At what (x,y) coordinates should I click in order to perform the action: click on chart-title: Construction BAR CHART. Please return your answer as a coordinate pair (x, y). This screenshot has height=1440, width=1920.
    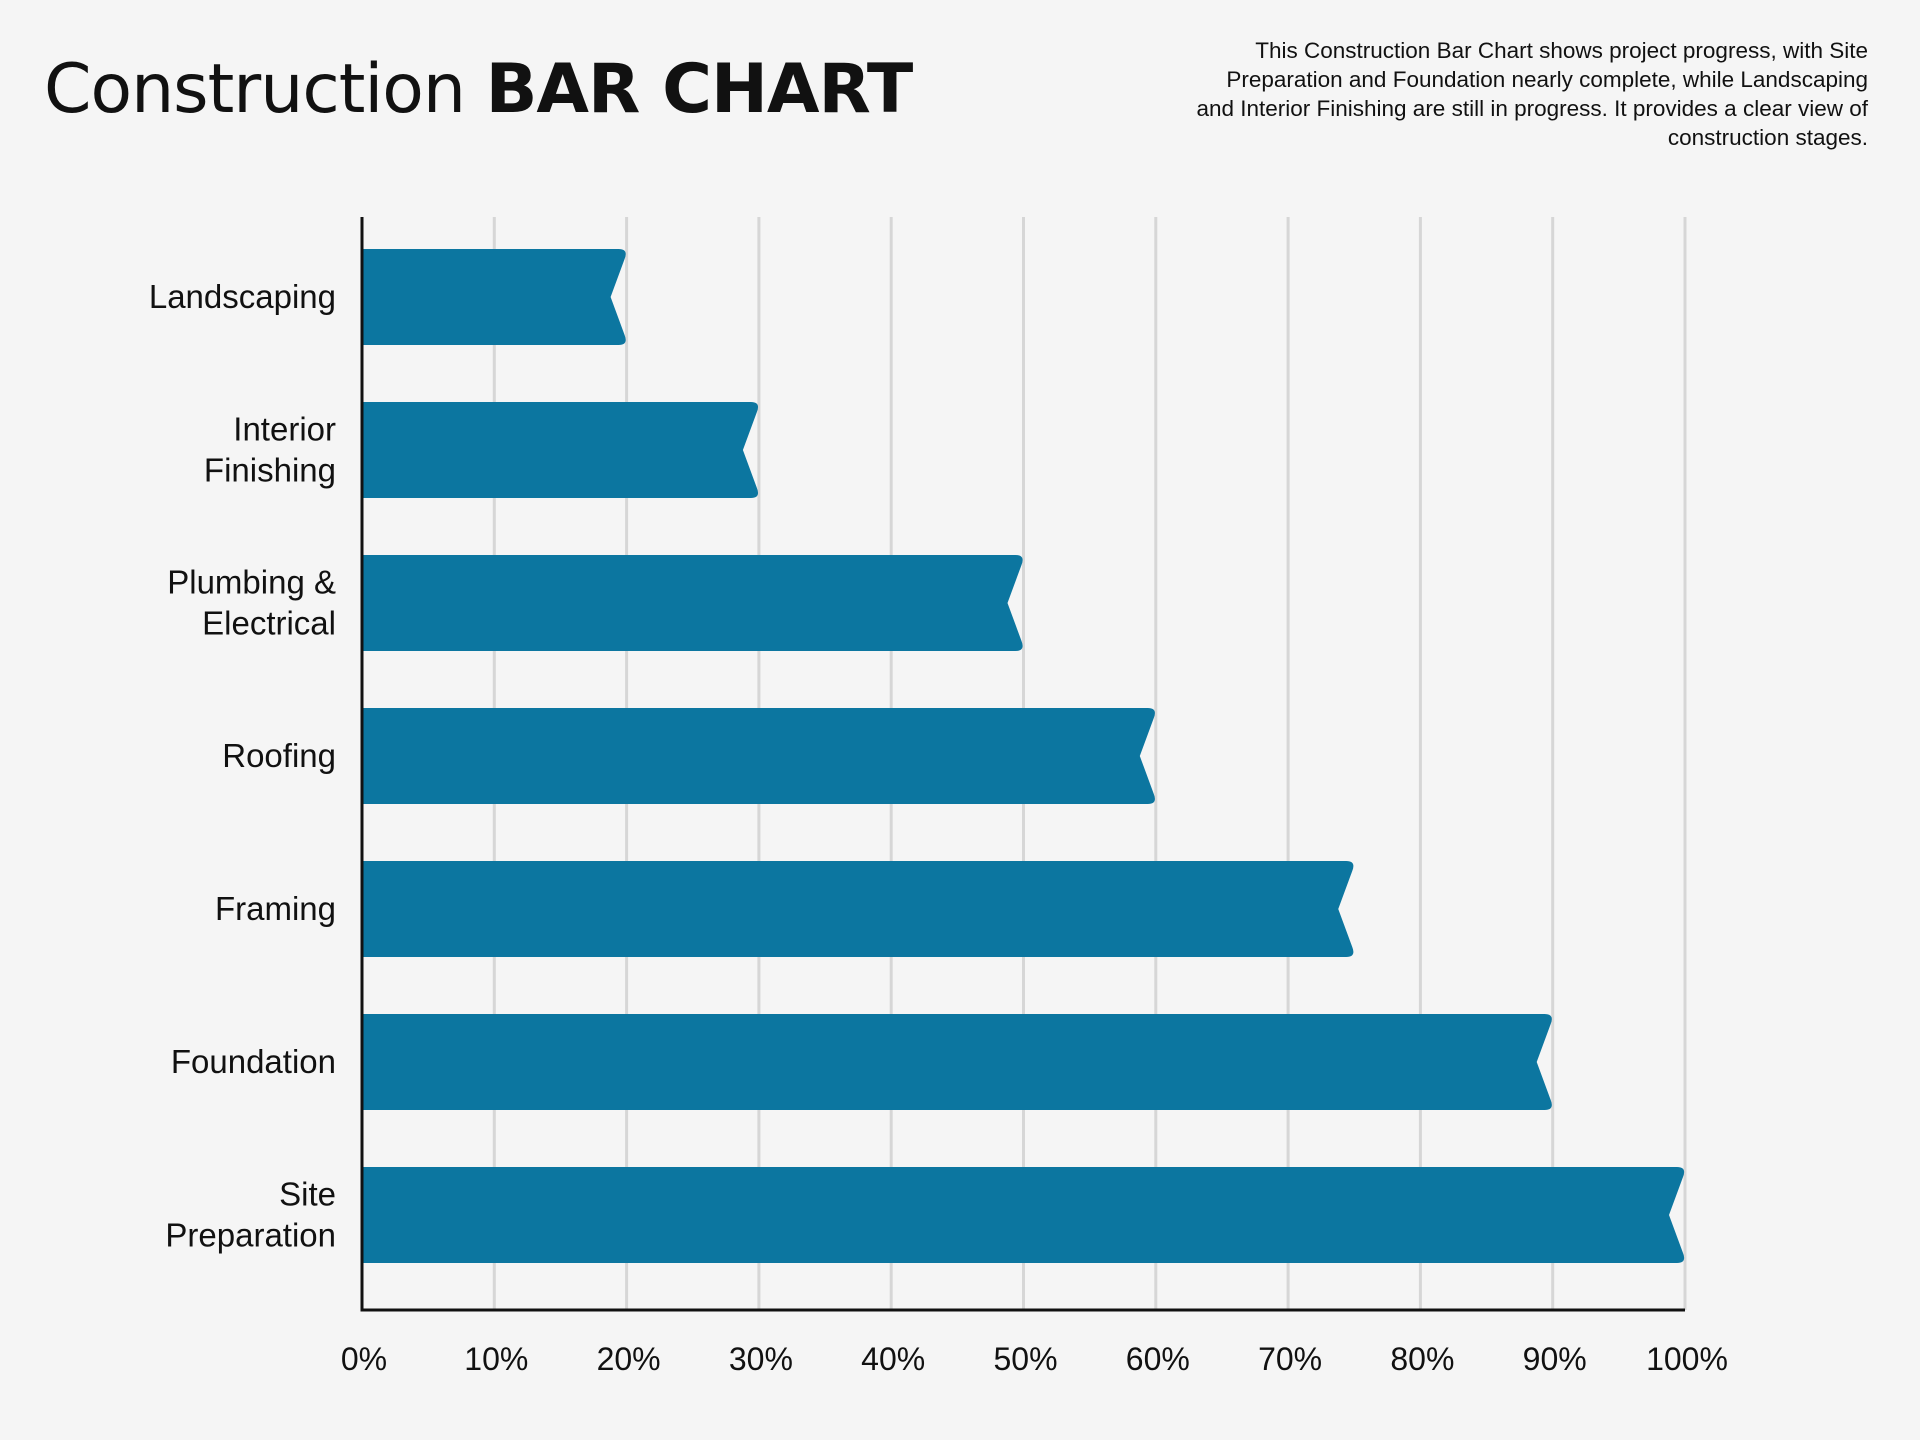
    Looking at the image, I should click on (479, 90).